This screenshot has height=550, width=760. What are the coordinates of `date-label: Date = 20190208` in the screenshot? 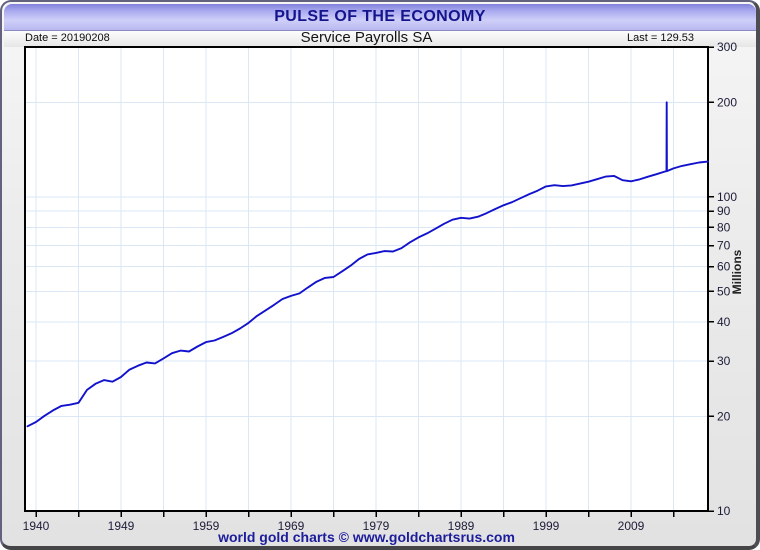 It's located at (67, 38).